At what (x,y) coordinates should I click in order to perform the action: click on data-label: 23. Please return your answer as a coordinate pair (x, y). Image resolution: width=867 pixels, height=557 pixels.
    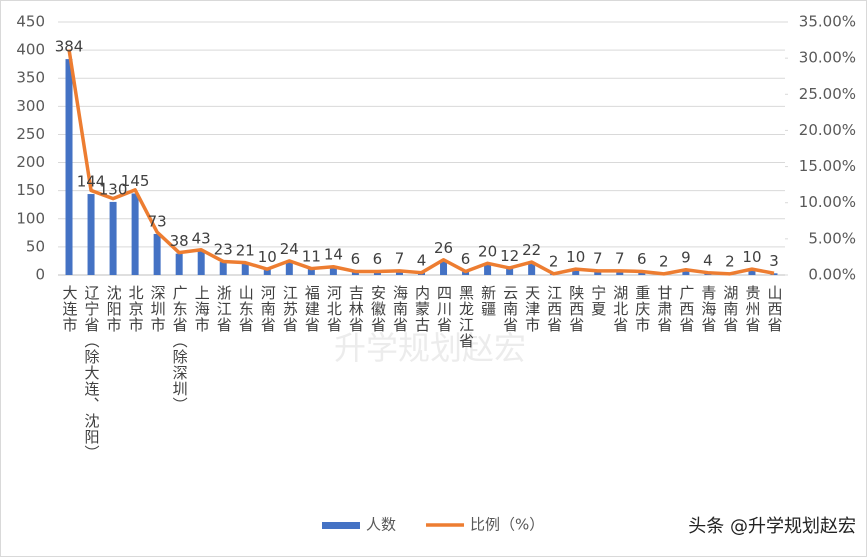
    Looking at the image, I should click on (223, 250).